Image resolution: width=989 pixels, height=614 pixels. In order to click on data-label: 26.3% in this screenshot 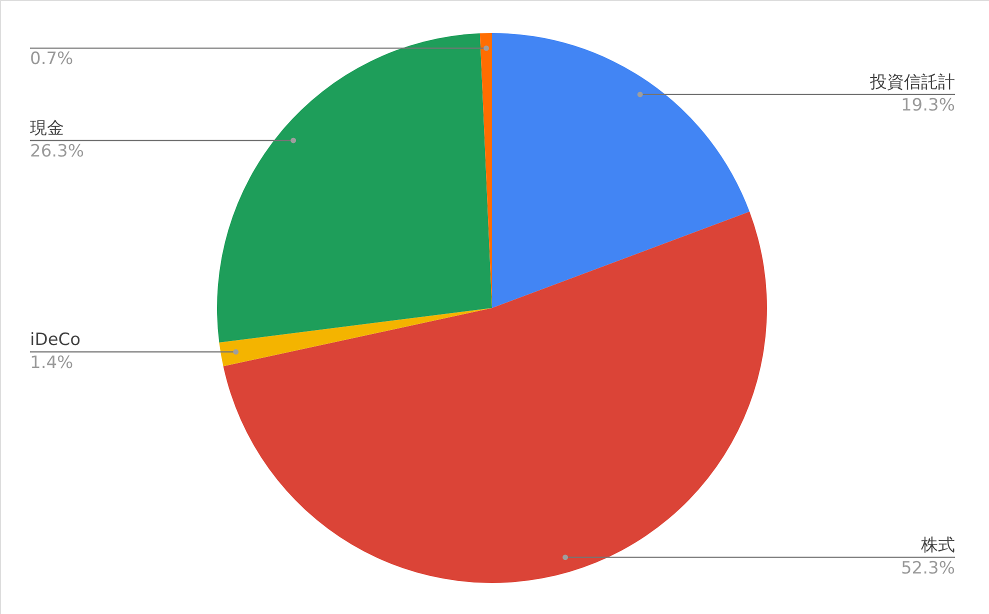, I will do `click(57, 151)`.